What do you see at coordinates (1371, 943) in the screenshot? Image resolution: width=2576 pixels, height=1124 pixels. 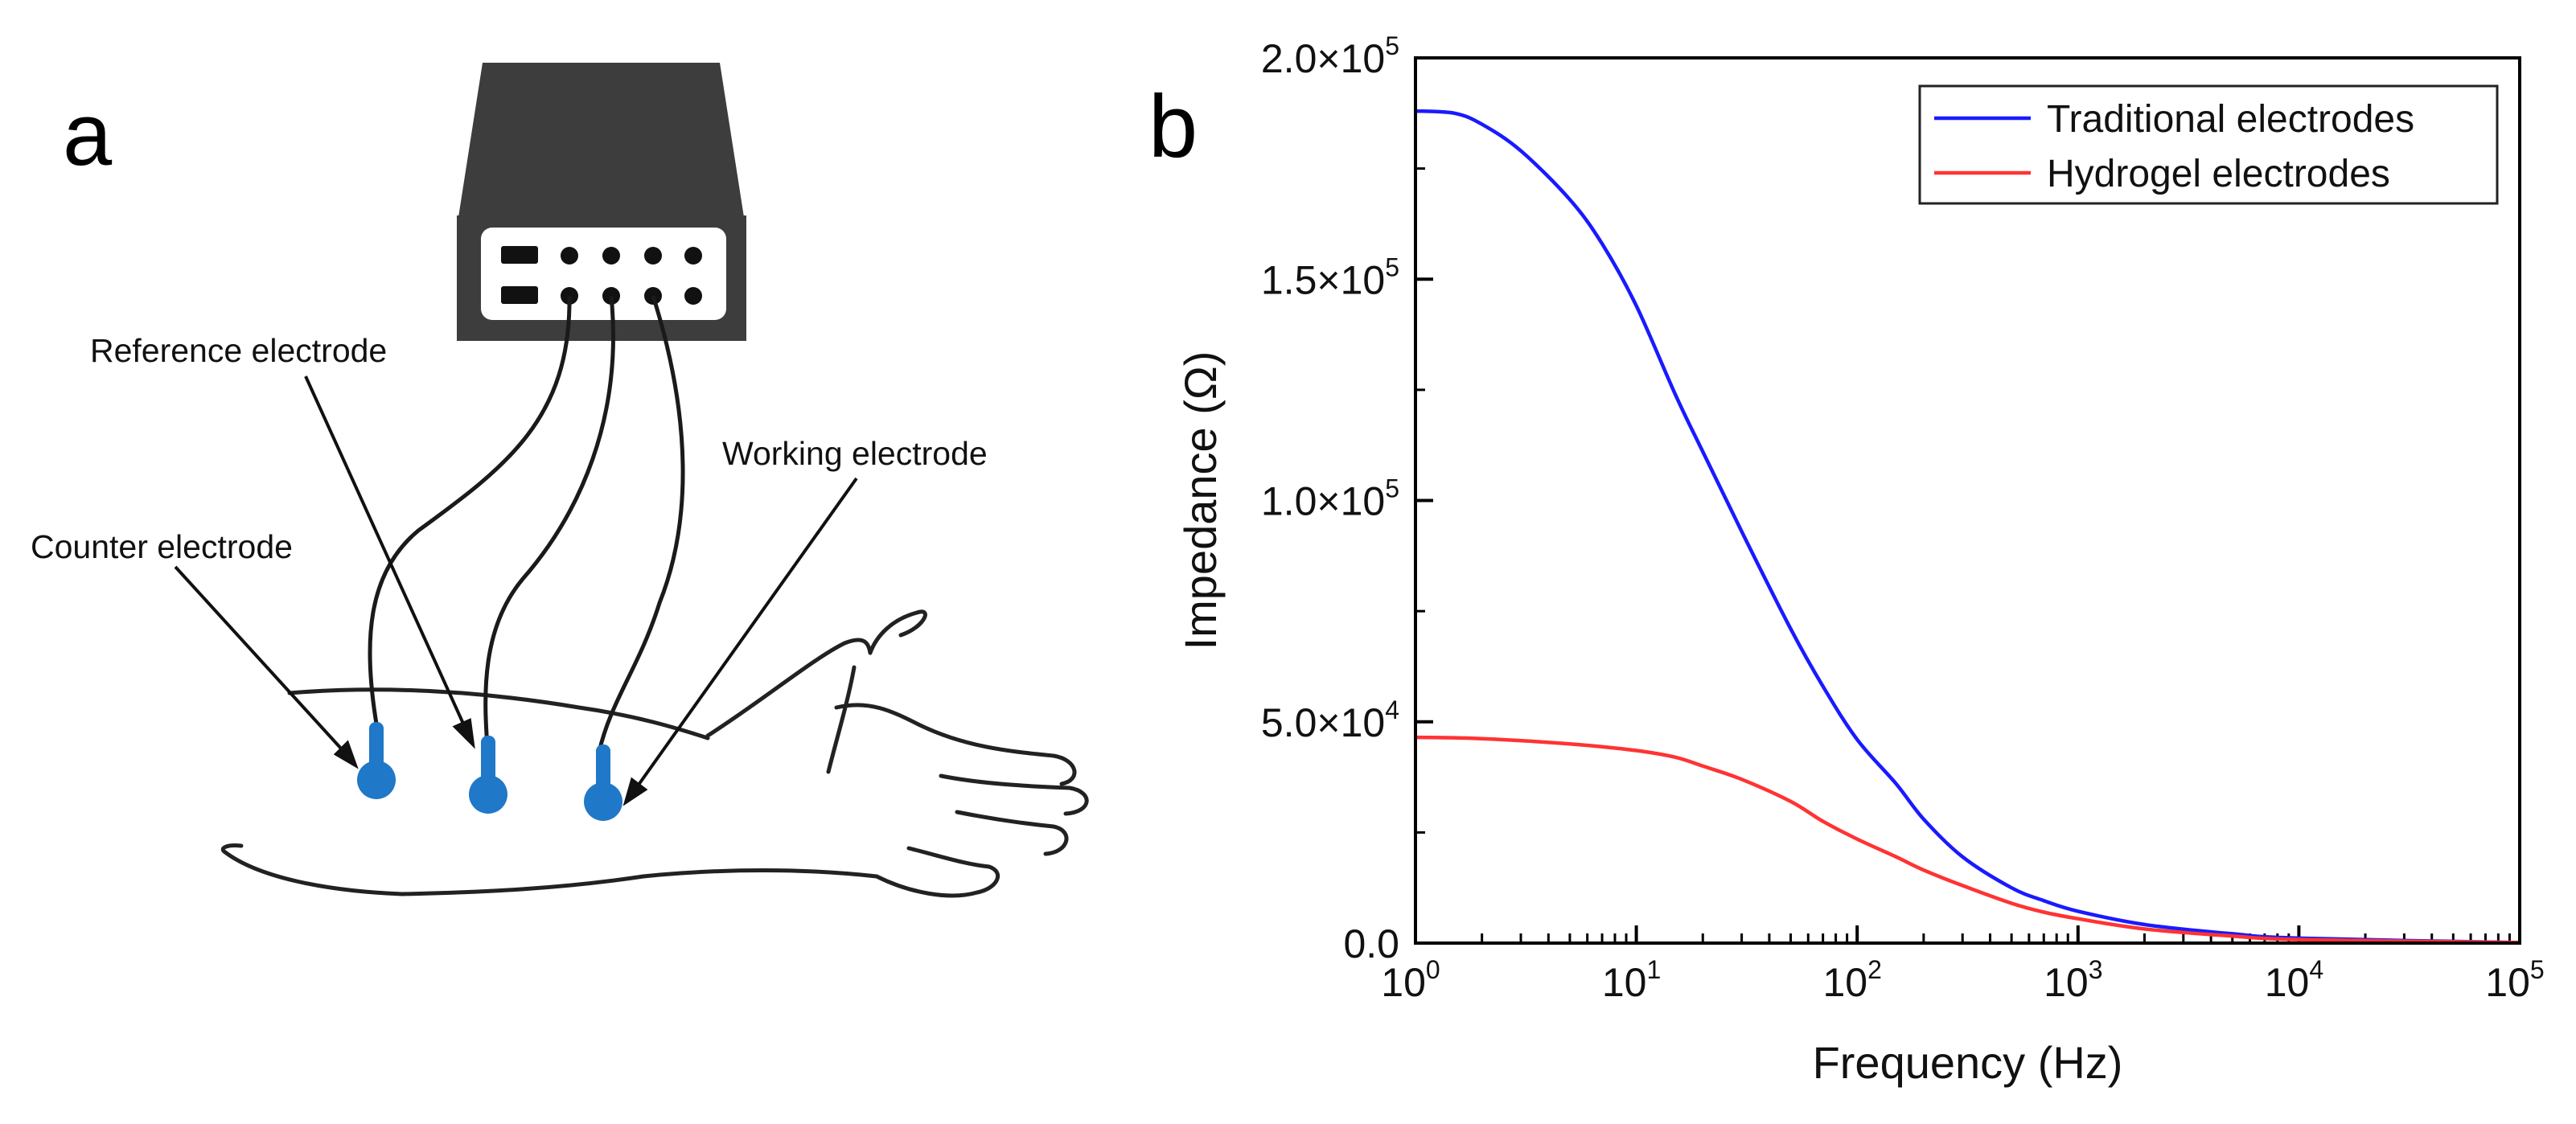 I see `y-tick-label: 0.0` at bounding box center [1371, 943].